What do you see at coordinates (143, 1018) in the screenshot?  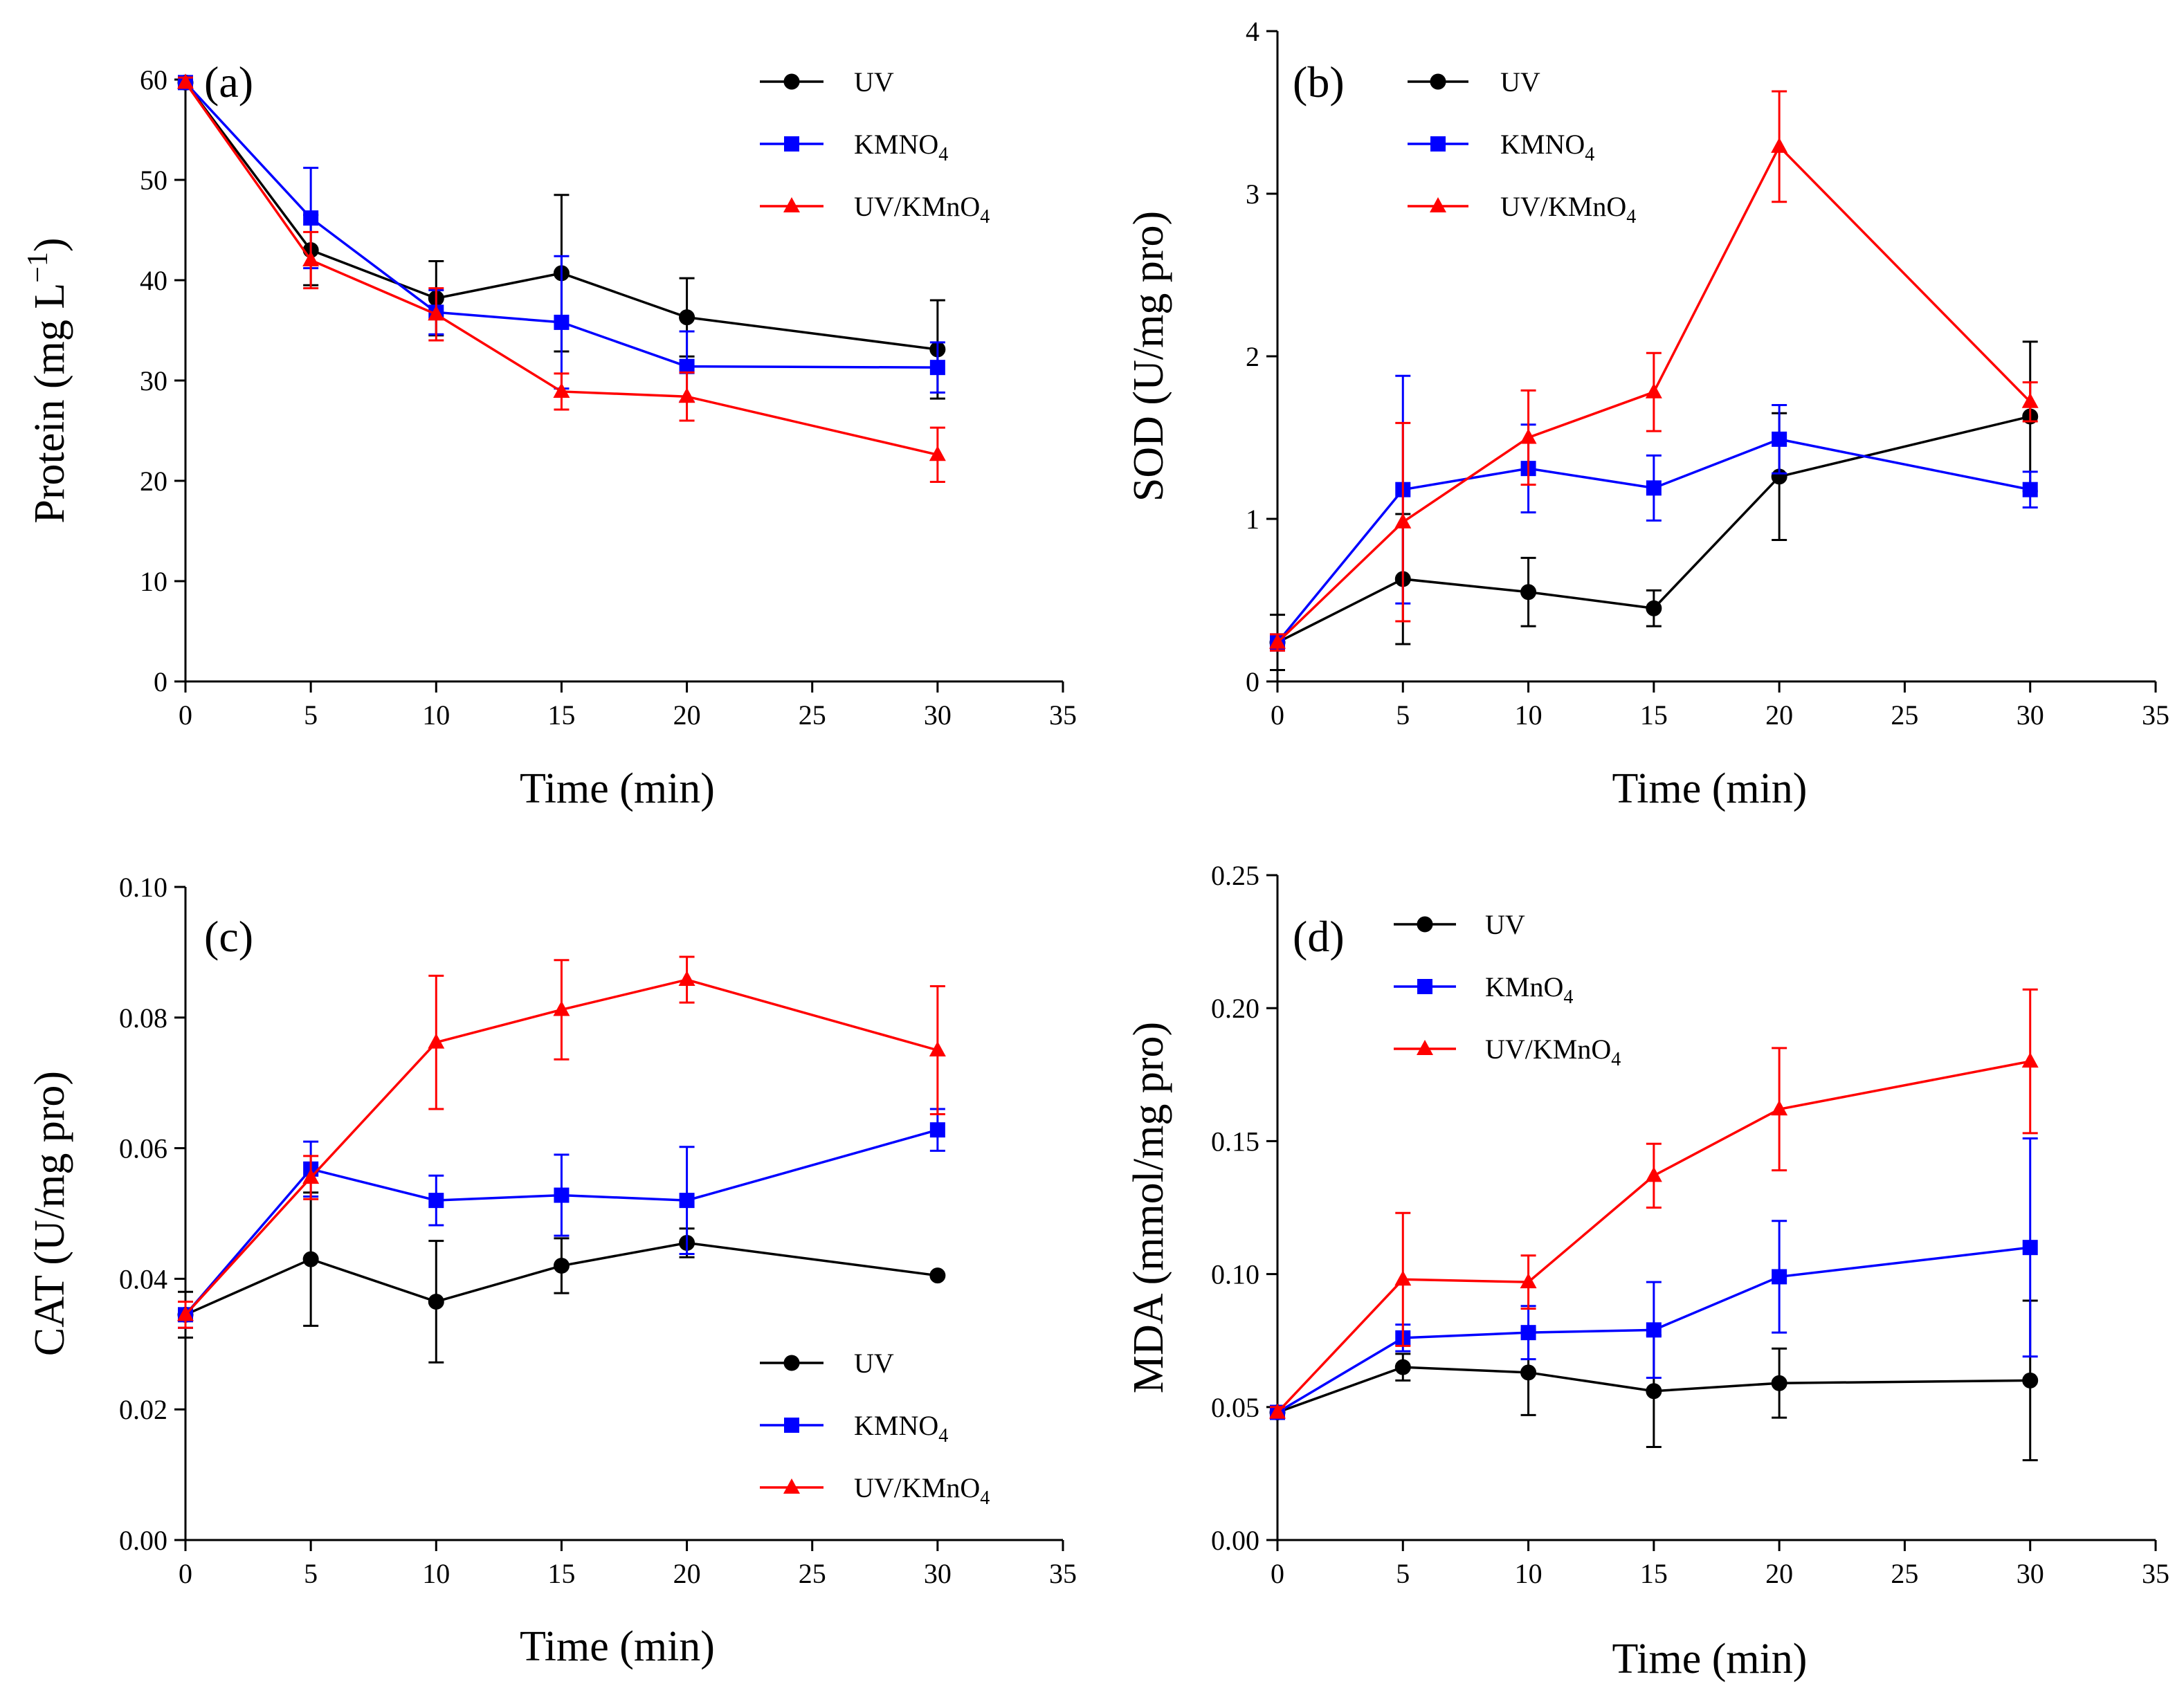 I see `y-tick-label: 0.08` at bounding box center [143, 1018].